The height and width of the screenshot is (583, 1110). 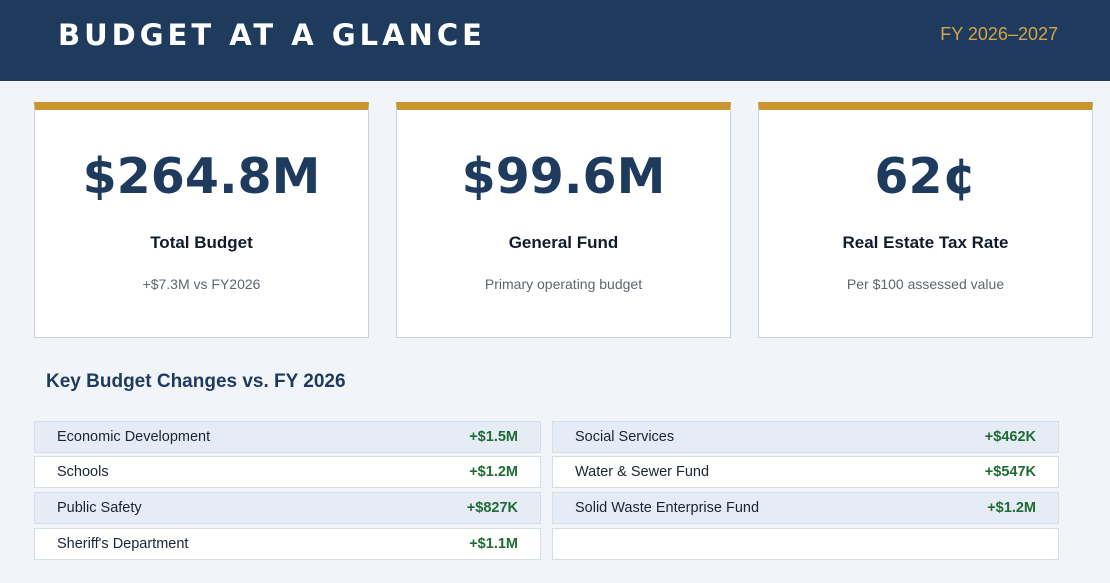 I want to click on row-value: +$827K, so click(x=492, y=508).